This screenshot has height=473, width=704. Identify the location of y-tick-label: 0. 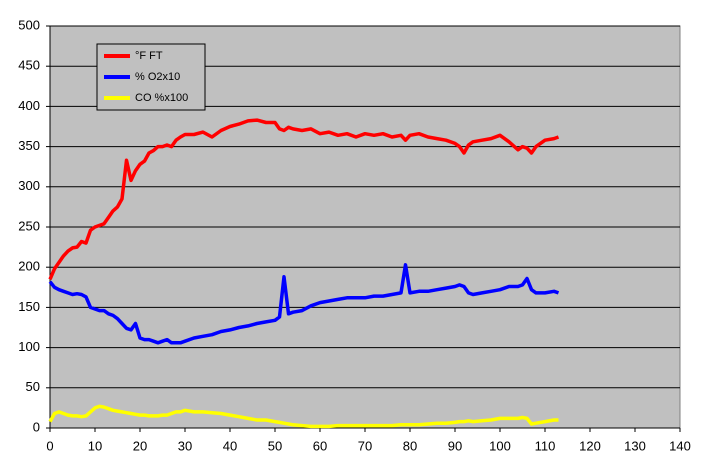
(36, 426).